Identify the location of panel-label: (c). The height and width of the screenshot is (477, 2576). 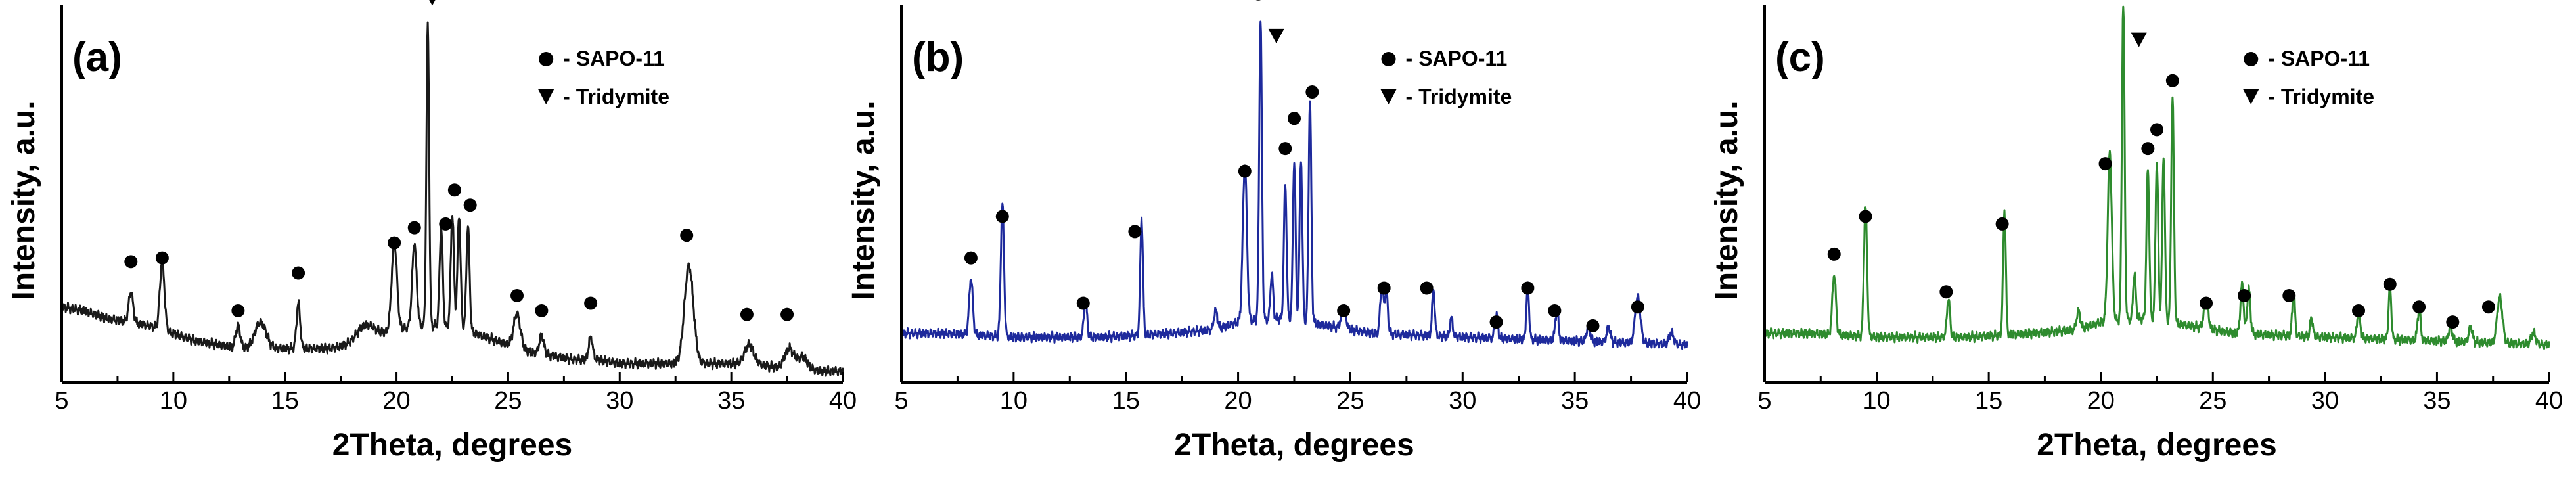
(1800, 58).